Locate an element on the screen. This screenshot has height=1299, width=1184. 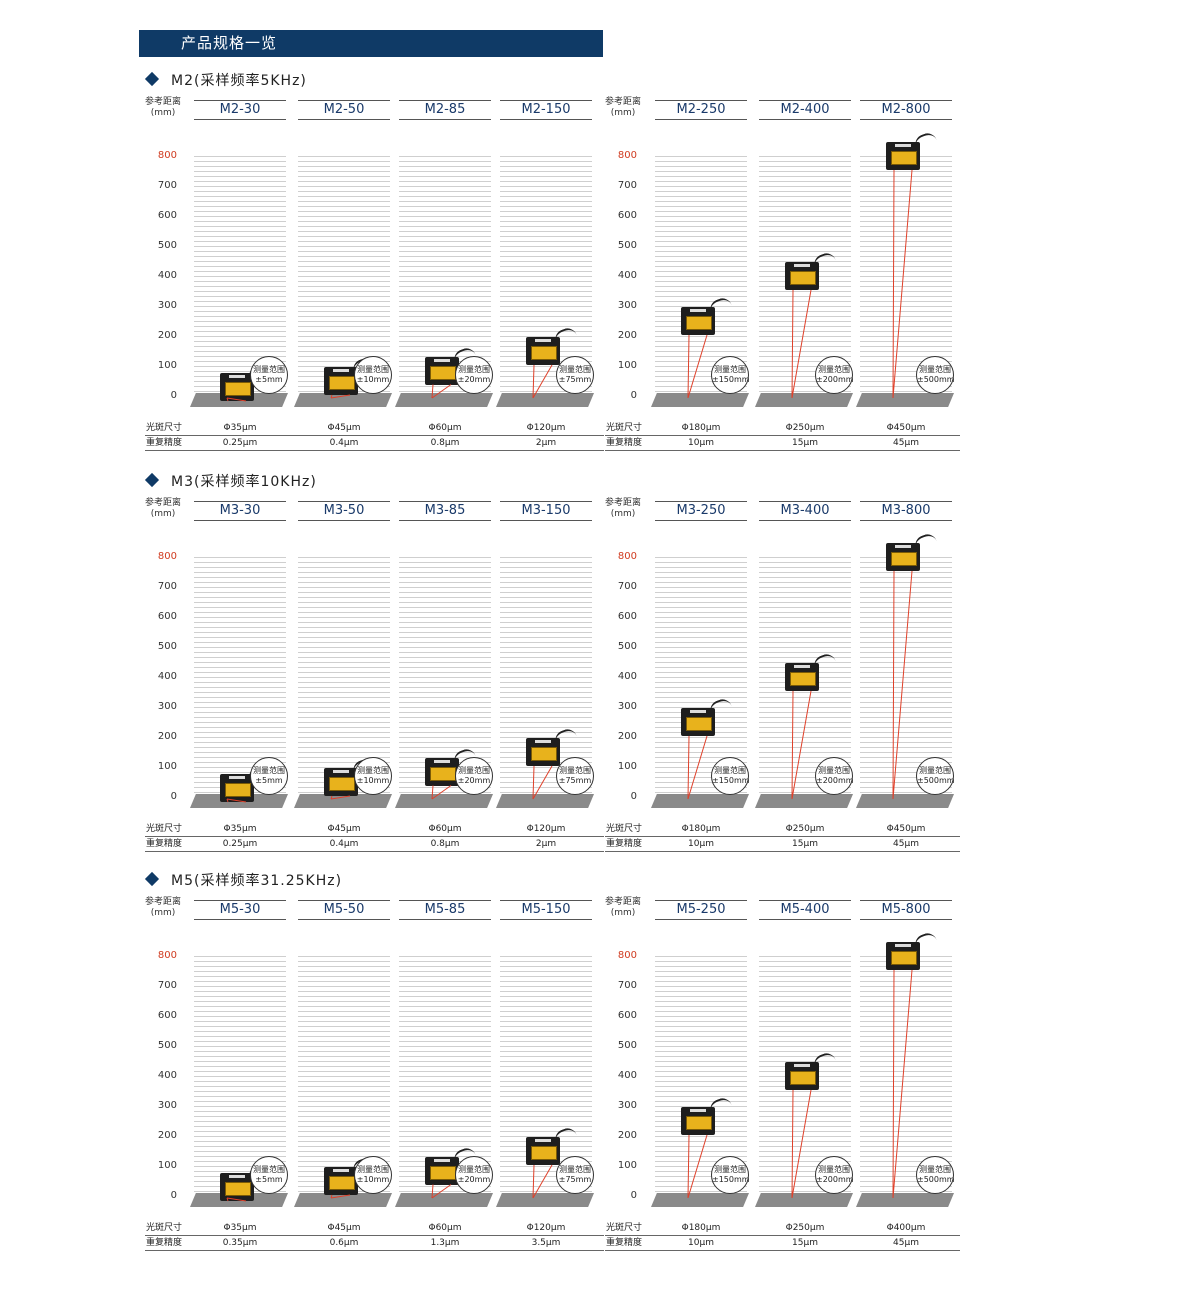
diamond-icon is located at coordinates (152, 879).